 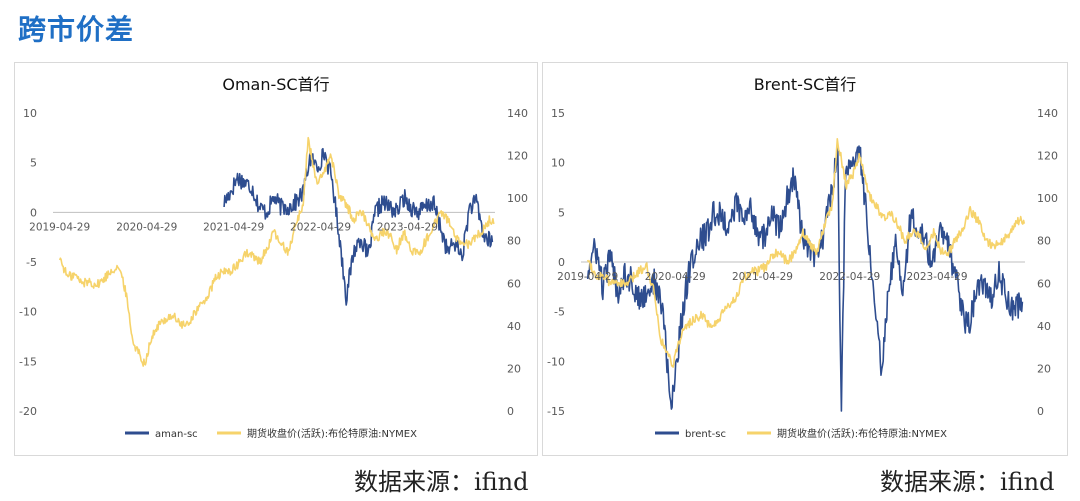 I want to click on series-line-spread, so click(x=358, y=226).